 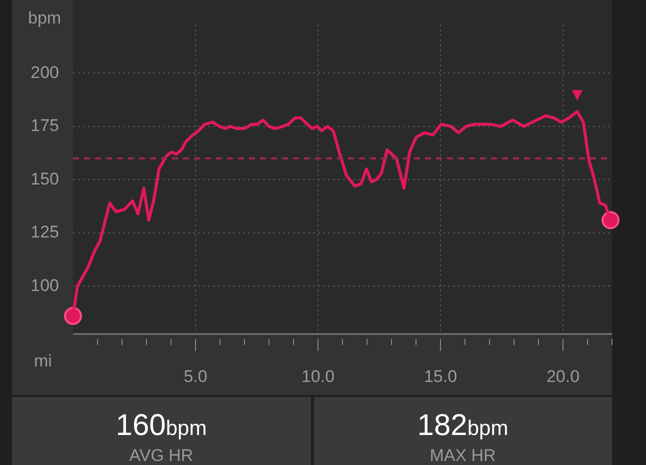 What do you see at coordinates (44, 285) in the screenshot?
I see `y-tick-label: 100` at bounding box center [44, 285].